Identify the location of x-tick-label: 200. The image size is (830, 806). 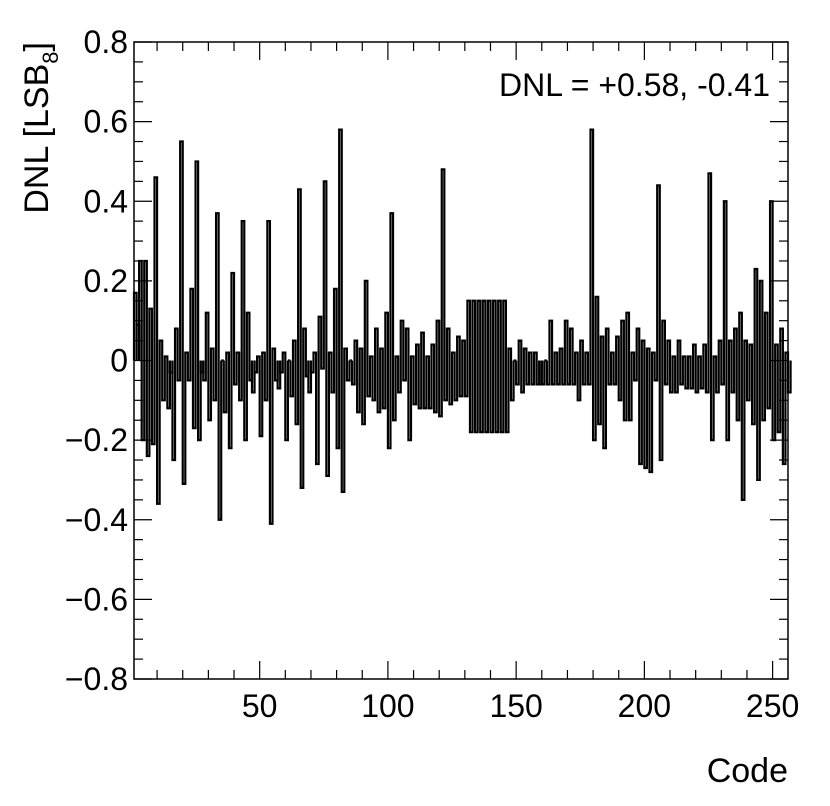
(644, 706).